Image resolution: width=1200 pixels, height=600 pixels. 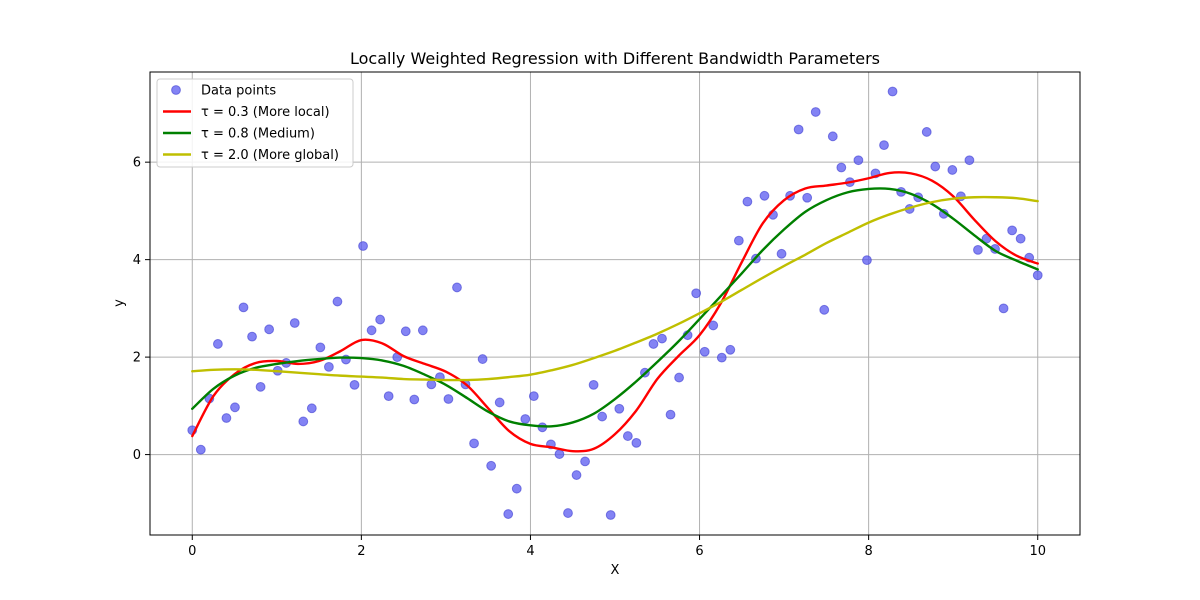 What do you see at coordinates (238, 91) in the screenshot?
I see `legend-label: Data points` at bounding box center [238, 91].